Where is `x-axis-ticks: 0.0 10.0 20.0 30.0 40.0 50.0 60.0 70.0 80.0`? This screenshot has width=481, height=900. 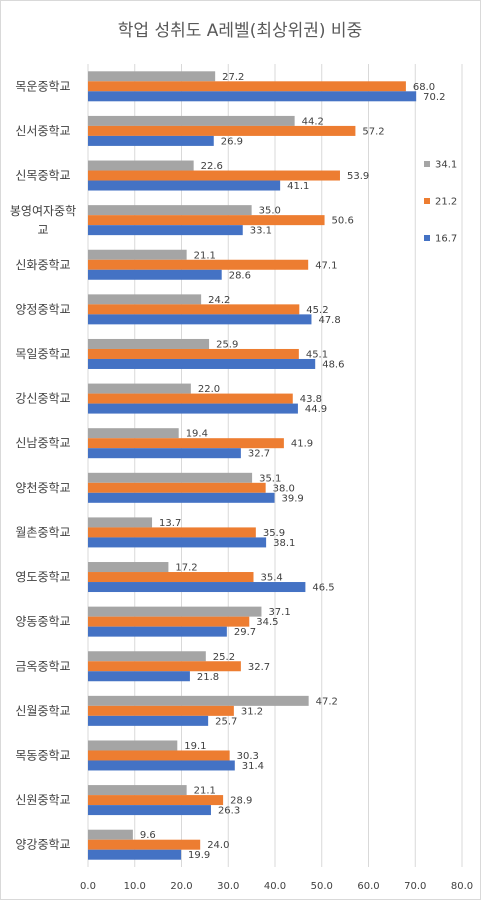
x-axis-ticks: 0.0 10.0 20.0 30.0 40.0 50.0 60.0 70.0 80.0 is located at coordinates (276, 886).